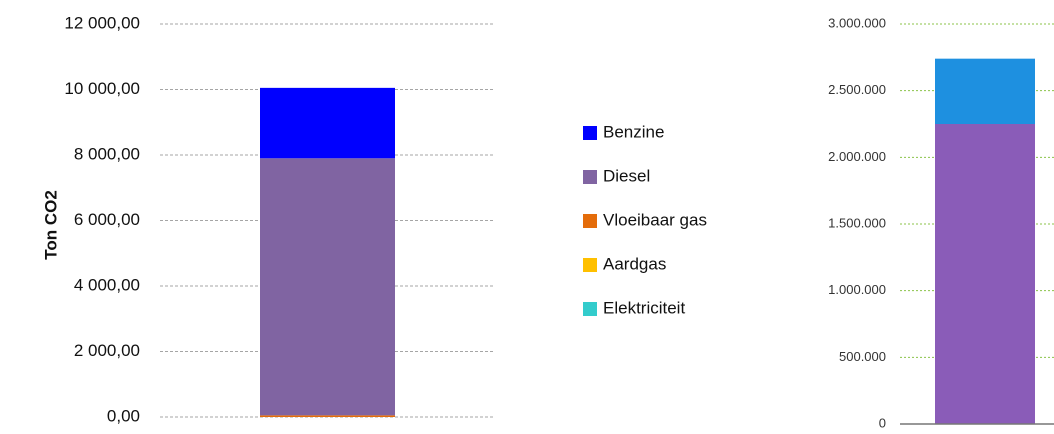 This screenshot has height=434, width=1054. Describe the element at coordinates (107, 219) in the screenshot. I see `y-tick-label: 6 000,00` at that location.